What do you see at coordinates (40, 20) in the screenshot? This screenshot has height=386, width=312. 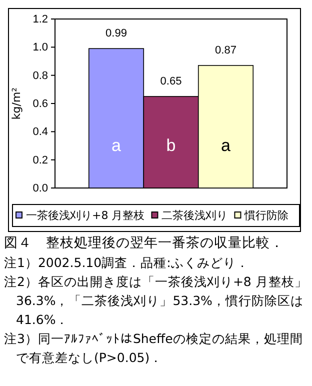 I see `y-tick-label: 1.2` at bounding box center [40, 20].